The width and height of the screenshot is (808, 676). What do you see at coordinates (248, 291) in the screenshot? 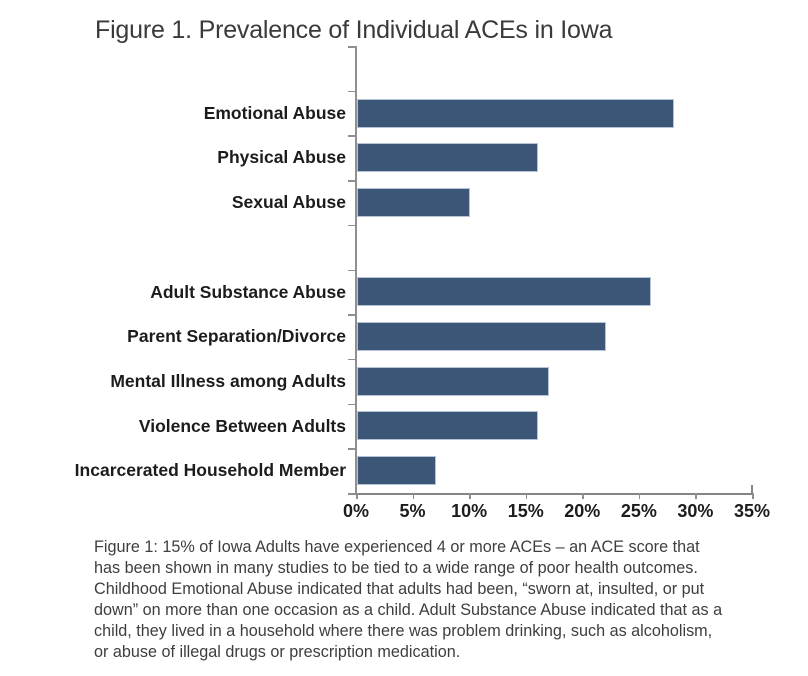
I see `category-label: Adult Substance Abuse` at bounding box center [248, 291].